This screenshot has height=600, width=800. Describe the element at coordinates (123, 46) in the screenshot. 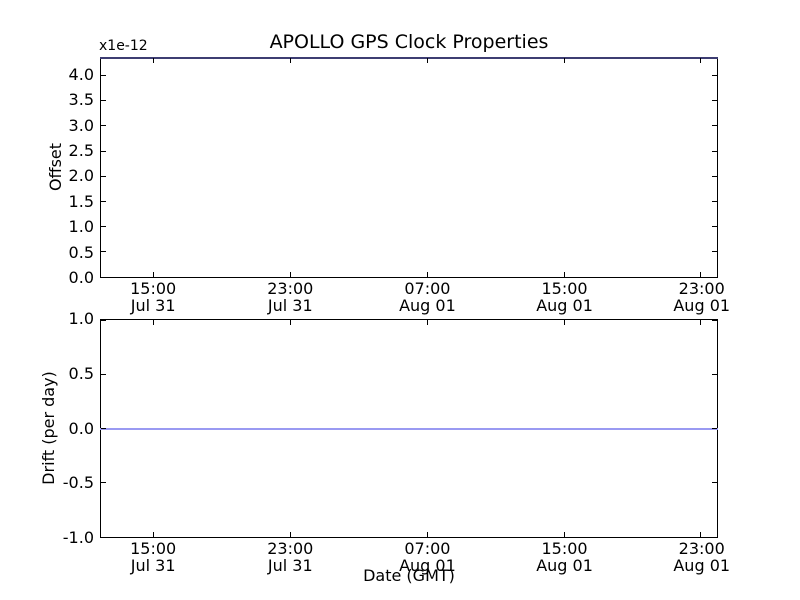

I see `y-scale-multiplier-label: x1e-12` at that location.